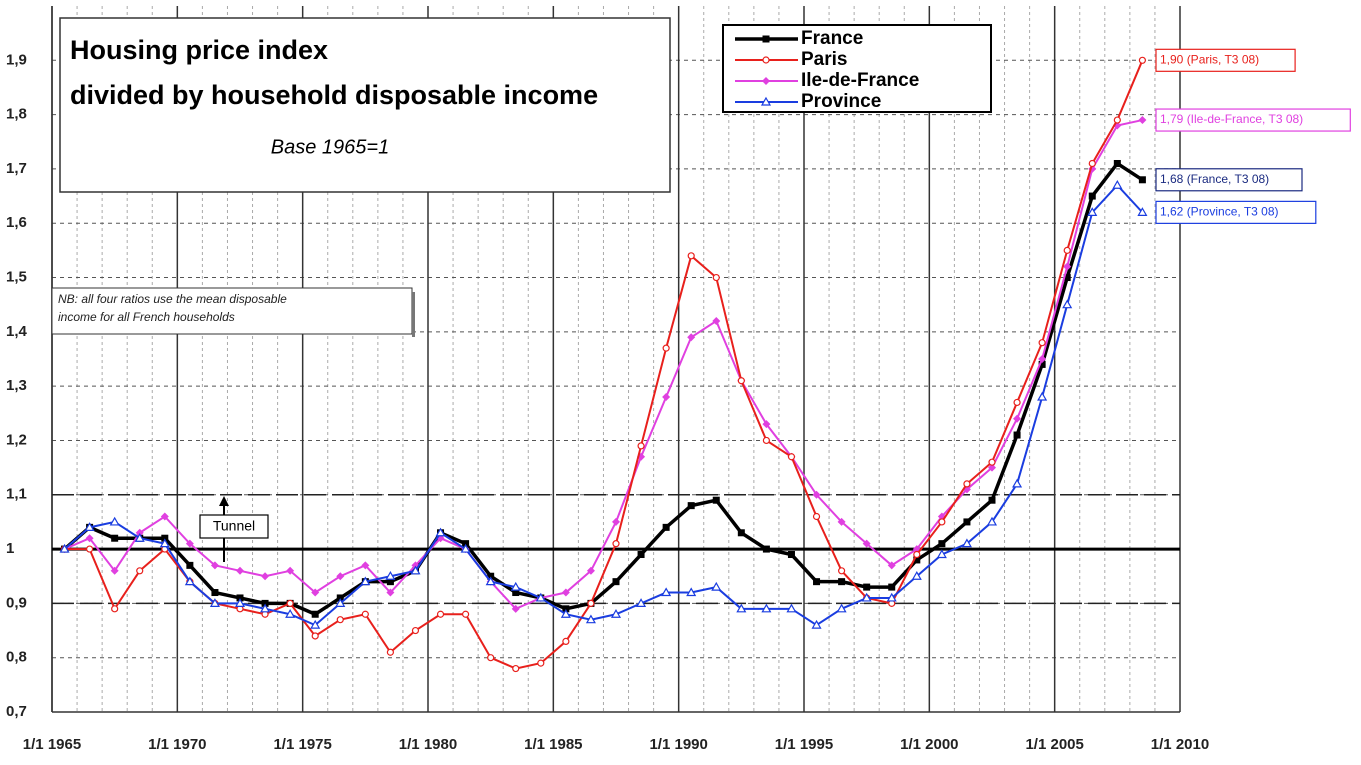 The image size is (1361, 765). I want to click on x-tick-label: 1/1 1970, so click(177, 744).